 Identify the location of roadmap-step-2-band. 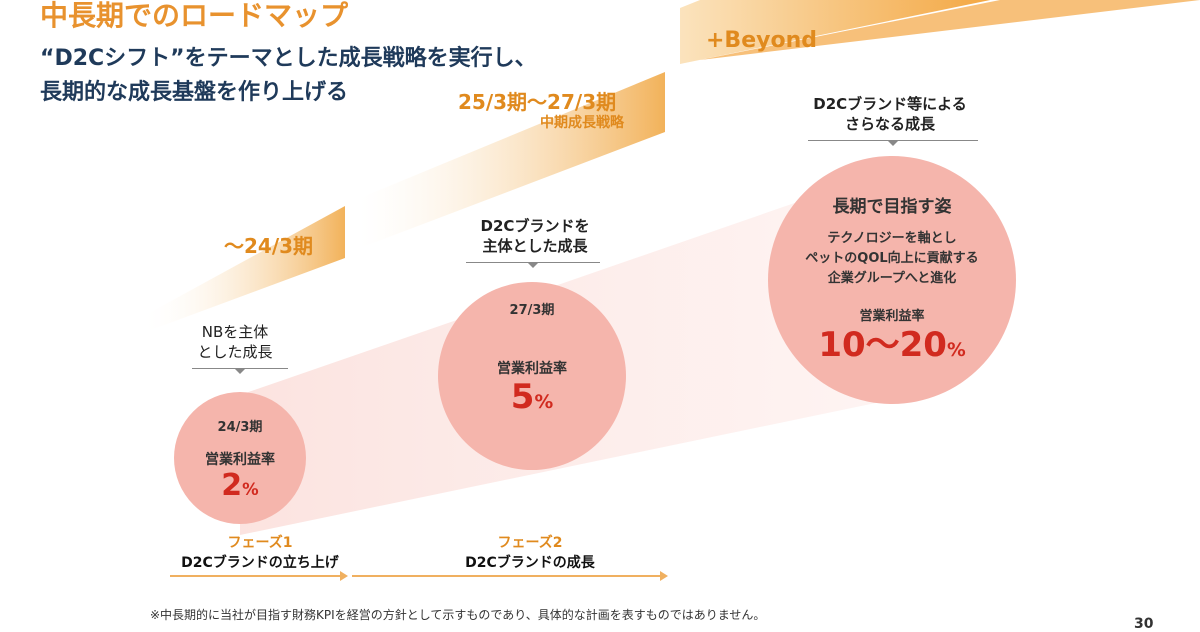
(512, 160).